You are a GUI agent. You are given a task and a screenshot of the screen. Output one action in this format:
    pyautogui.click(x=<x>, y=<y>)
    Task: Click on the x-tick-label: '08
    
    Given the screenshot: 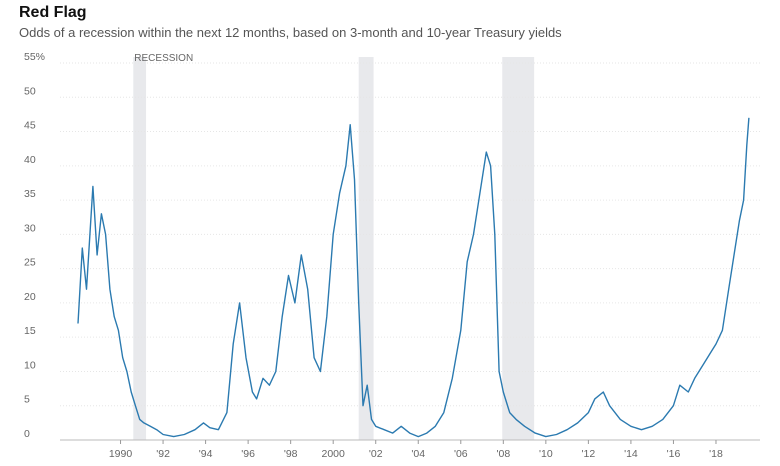 What is the action you would take?
    pyautogui.click(x=503, y=454)
    